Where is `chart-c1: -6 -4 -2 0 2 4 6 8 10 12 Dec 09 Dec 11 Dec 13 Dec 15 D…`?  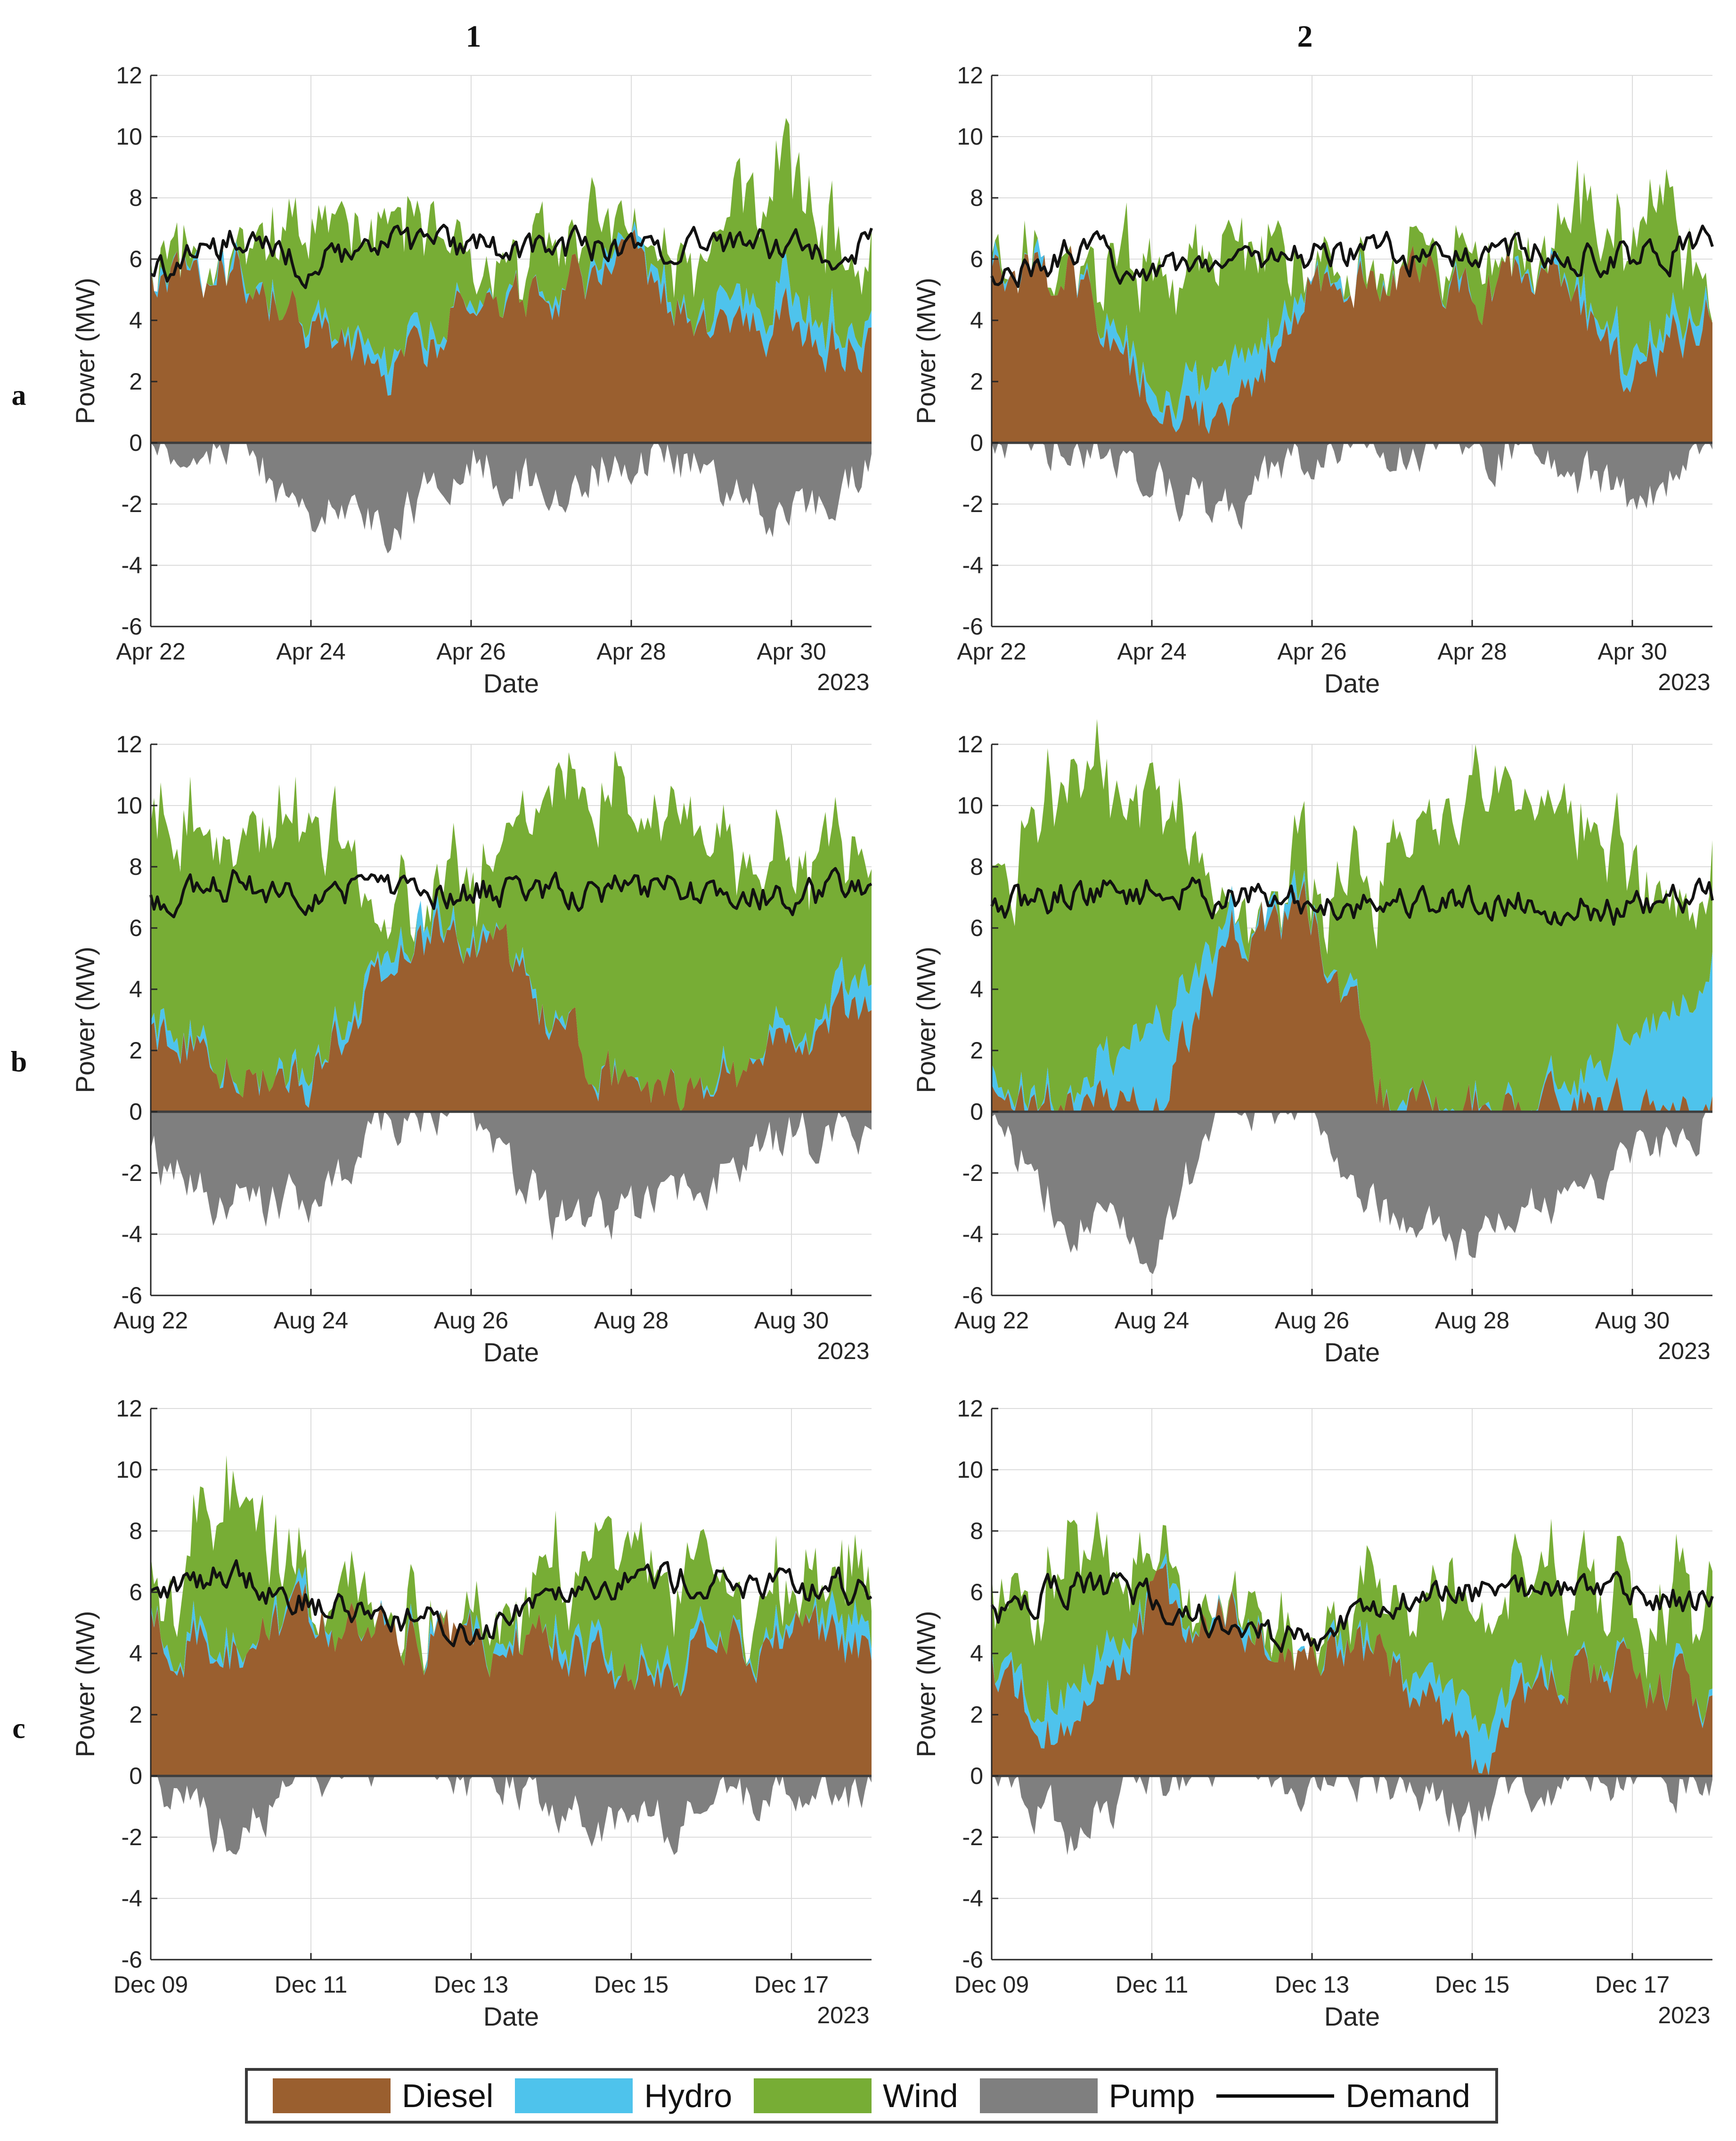 chart-c1: -6 -4 -2 0 2 4 6 8 10 12 Dec 09 Dec 11 Dec 13 Dec 15 D… is located at coordinates (471, 1713).